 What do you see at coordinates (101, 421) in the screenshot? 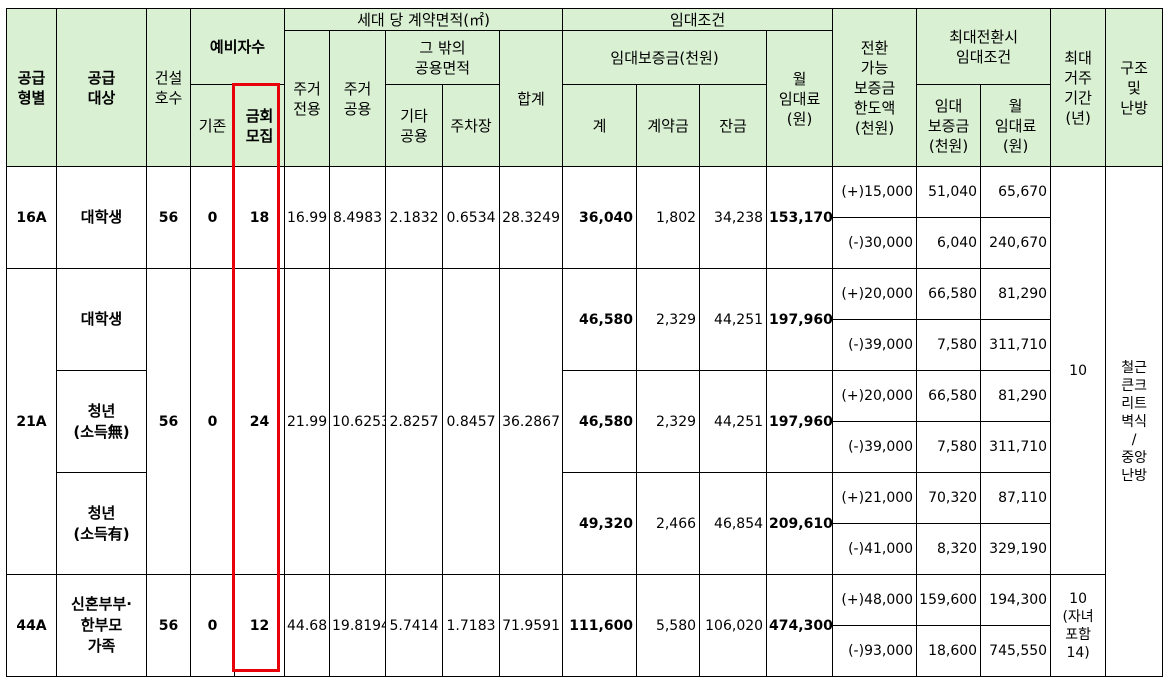
I see `supply-target-cell: 청년 (소득無)` at bounding box center [101, 421].